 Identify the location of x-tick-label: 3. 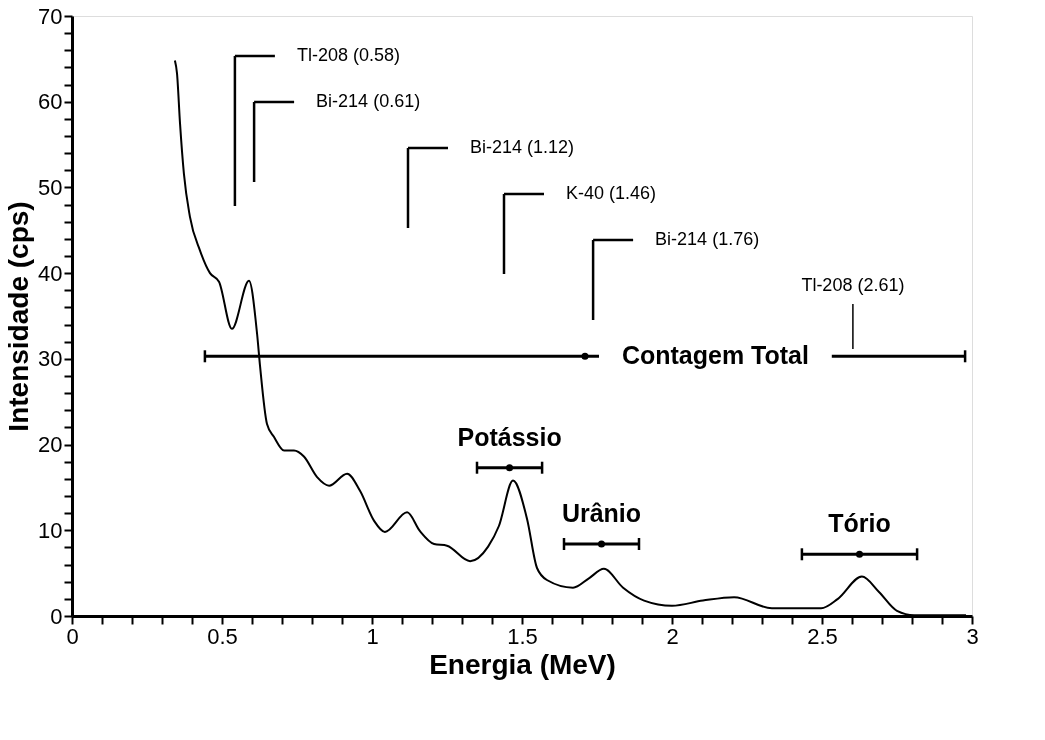
(972, 636).